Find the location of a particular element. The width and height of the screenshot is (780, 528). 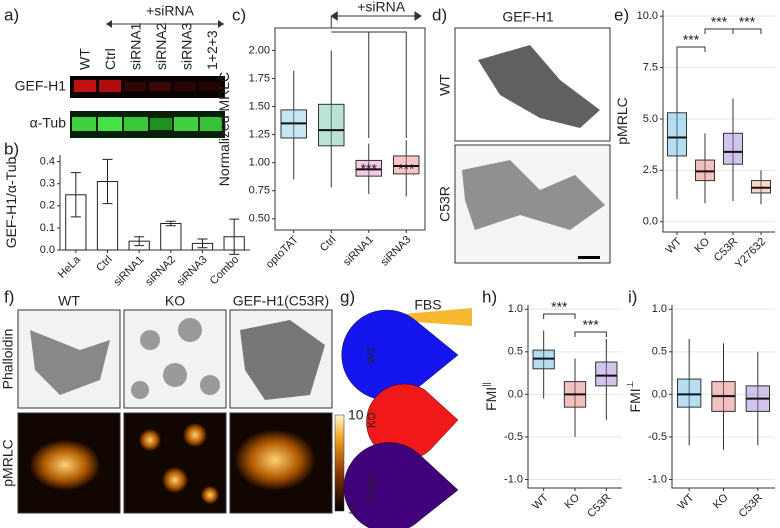

y-tick-label: 0.4 is located at coordinates (47, 162).